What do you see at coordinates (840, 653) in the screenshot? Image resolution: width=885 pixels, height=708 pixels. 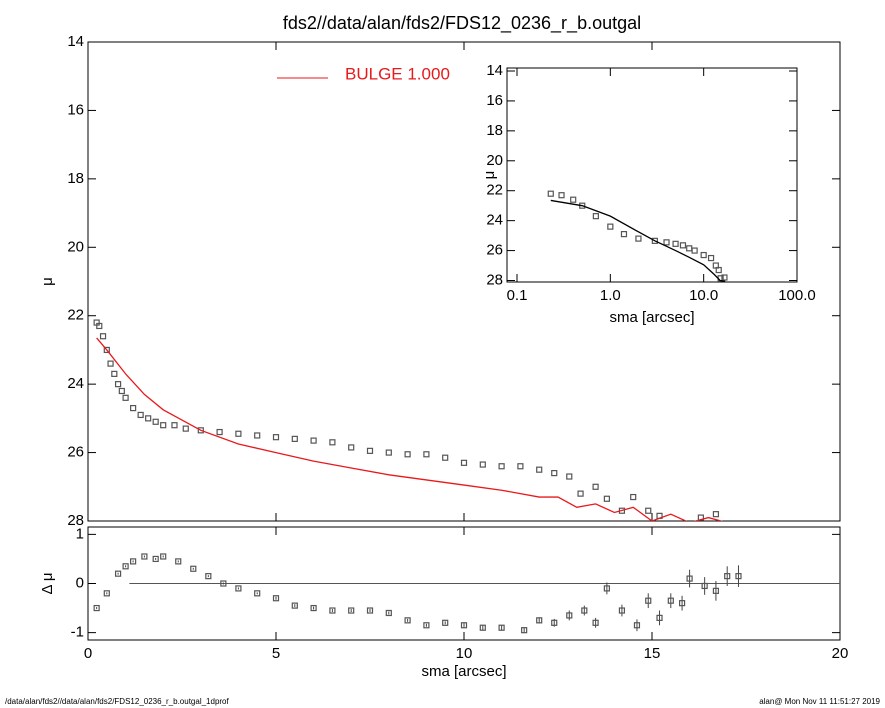 I see `x-tick-label: 20` at bounding box center [840, 653].